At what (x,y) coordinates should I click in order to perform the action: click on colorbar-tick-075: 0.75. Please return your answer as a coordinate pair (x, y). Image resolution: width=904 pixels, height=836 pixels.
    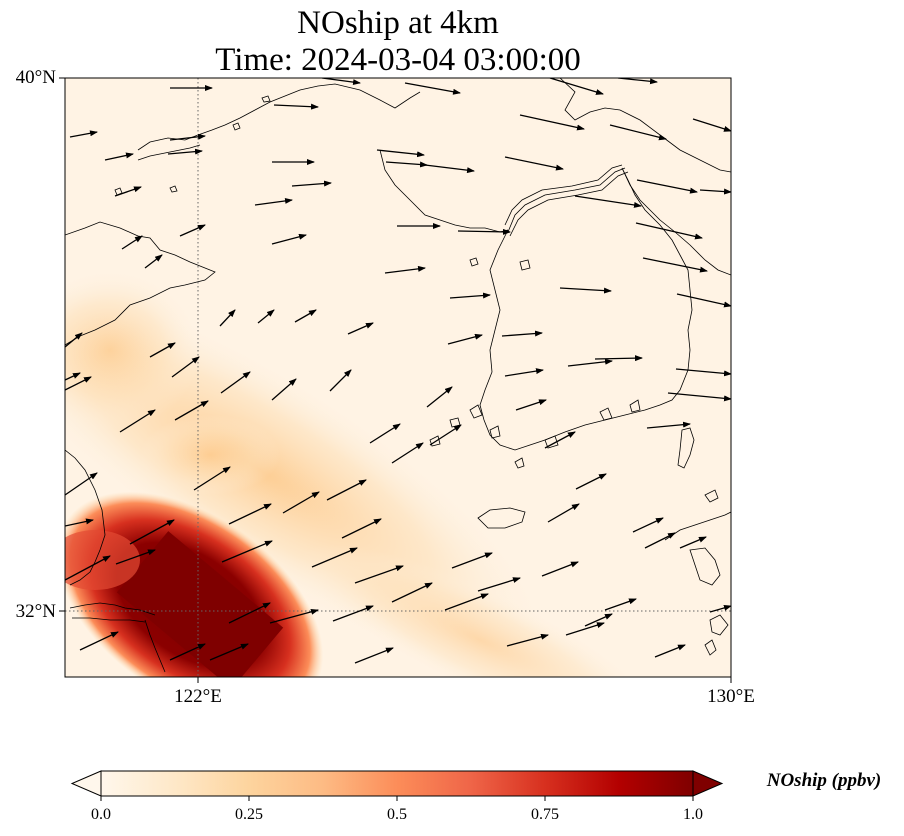
    Looking at the image, I should click on (545, 814).